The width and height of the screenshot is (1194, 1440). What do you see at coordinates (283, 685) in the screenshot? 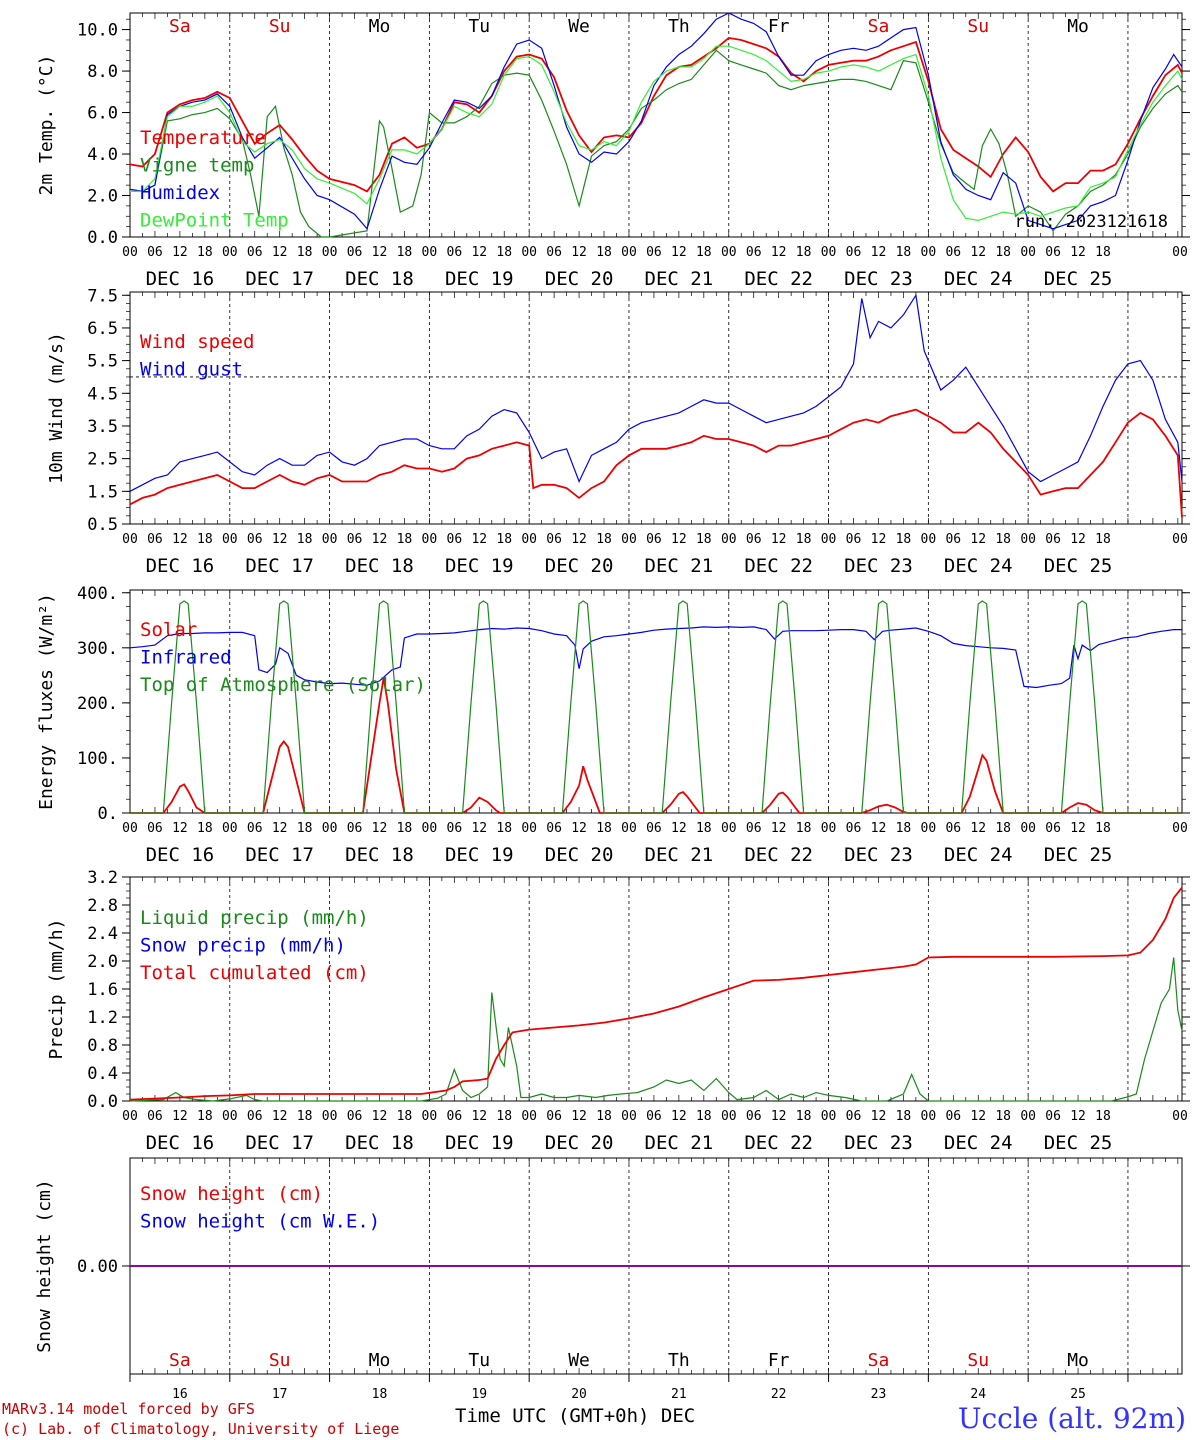
I see `legend-entry: Top of Atmosphere (Solar)` at bounding box center [283, 685].